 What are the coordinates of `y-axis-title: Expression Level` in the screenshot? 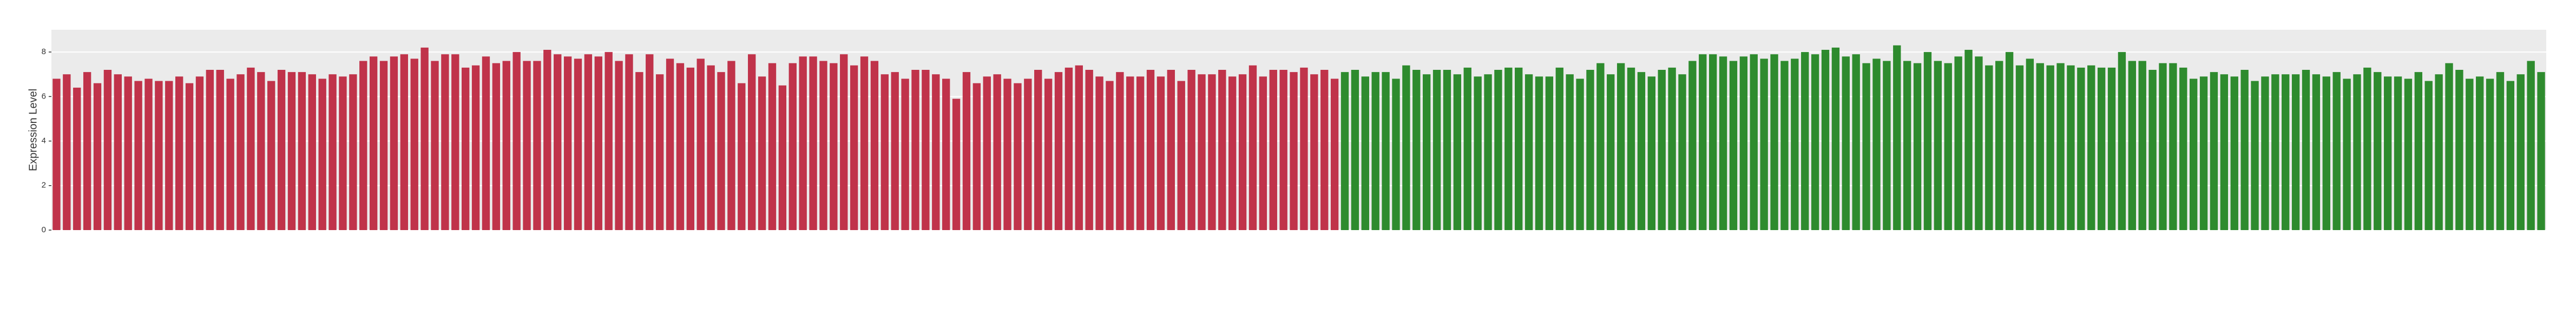 It's located at (33, 130).